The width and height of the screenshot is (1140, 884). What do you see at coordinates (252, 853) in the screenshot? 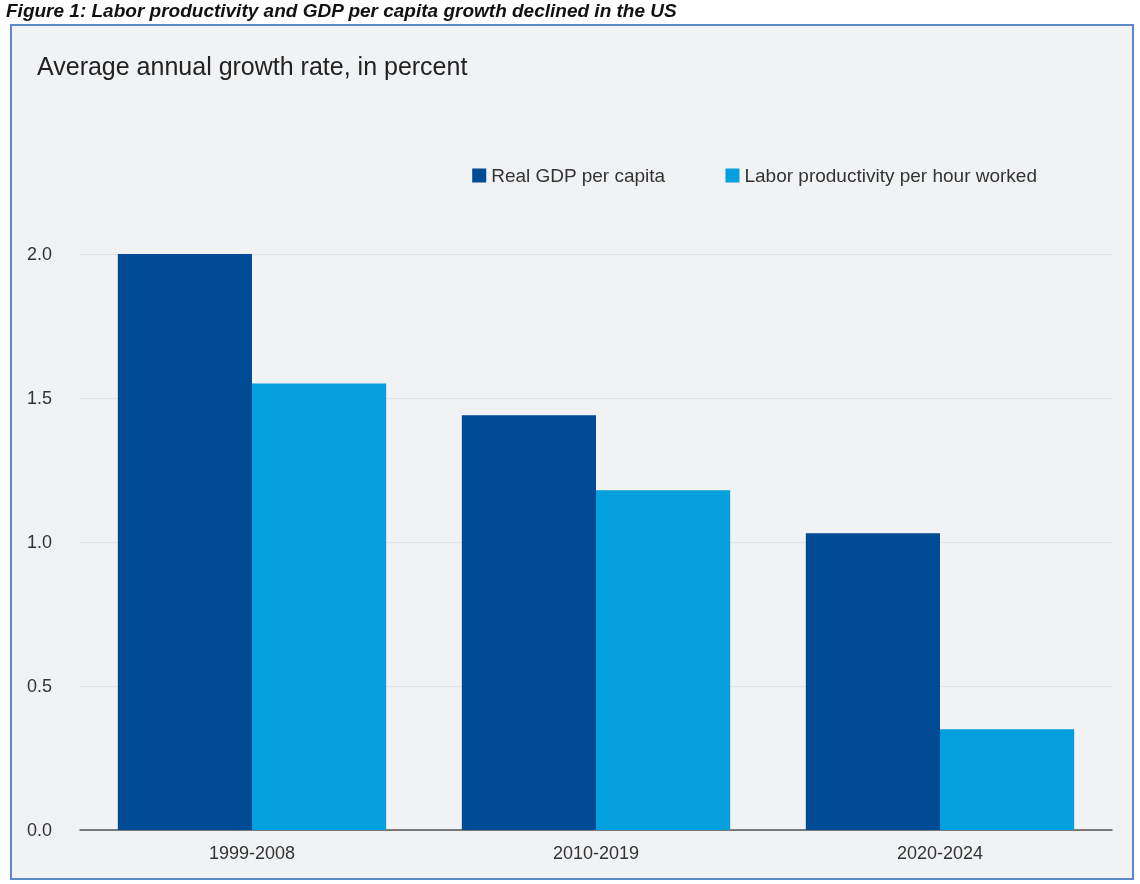
I see `x-tick-label: 1999-2008` at bounding box center [252, 853].